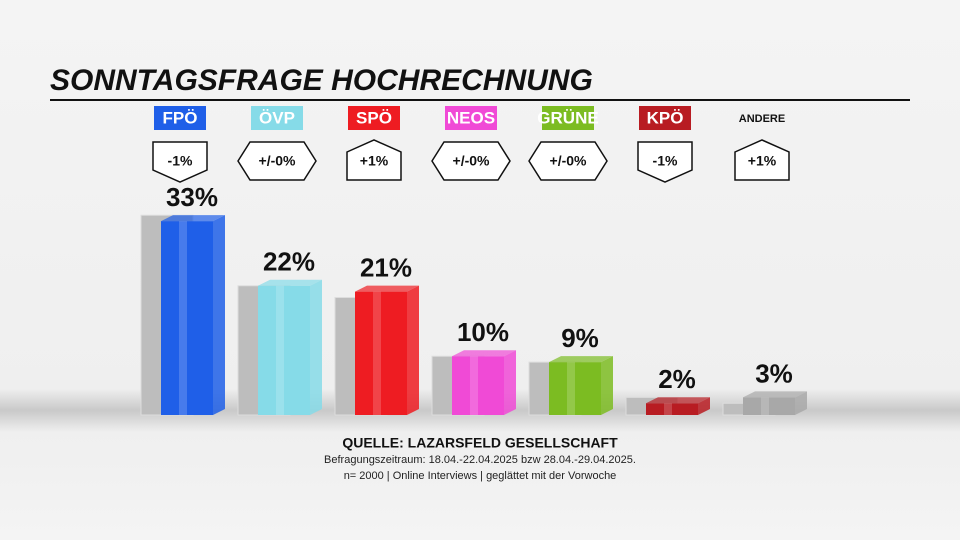  Describe the element at coordinates (192, 197) in the screenshot. I see `value-label: 33%` at that location.